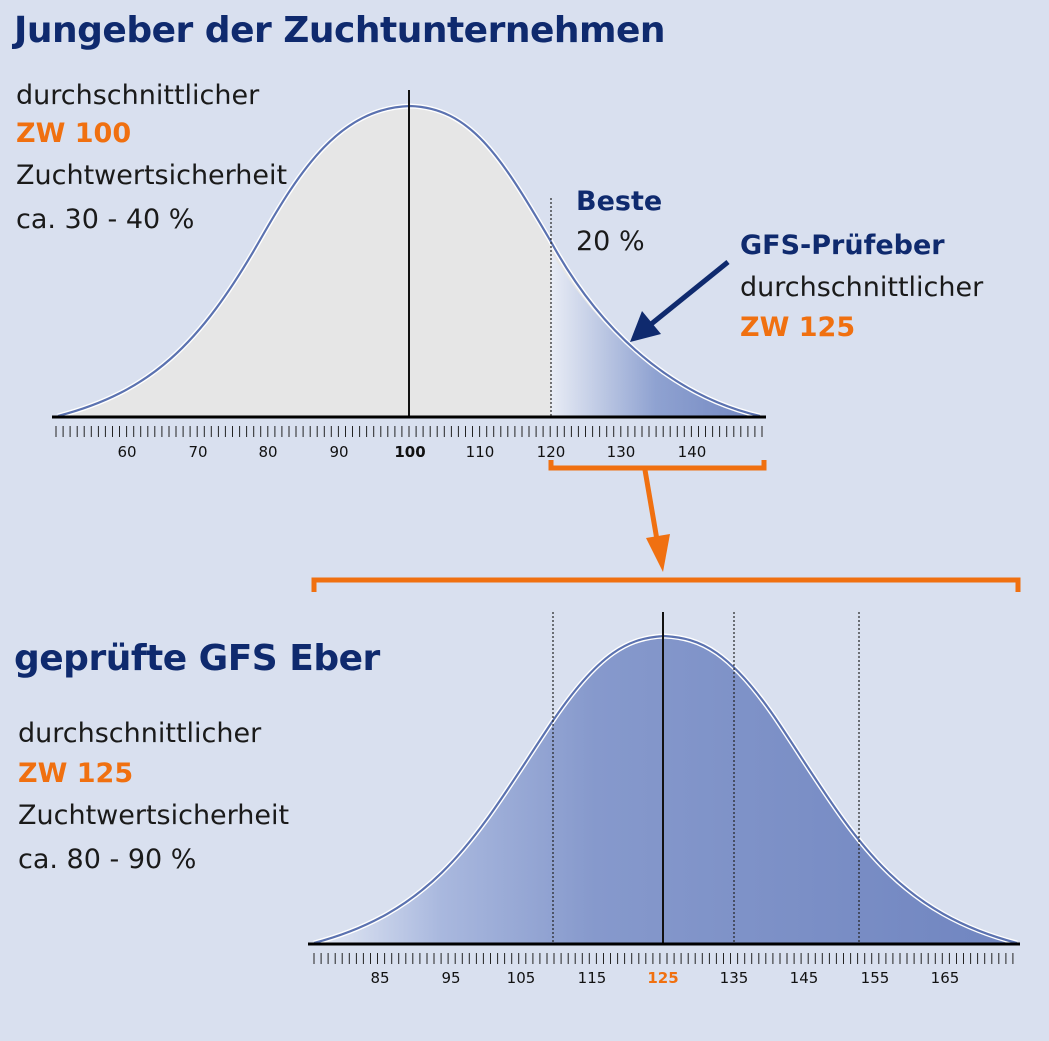 Image resolution: width=1049 pixels, height=1041 pixels. What do you see at coordinates (338, 452) in the screenshot?
I see `top-tick-label: 90` at bounding box center [338, 452].